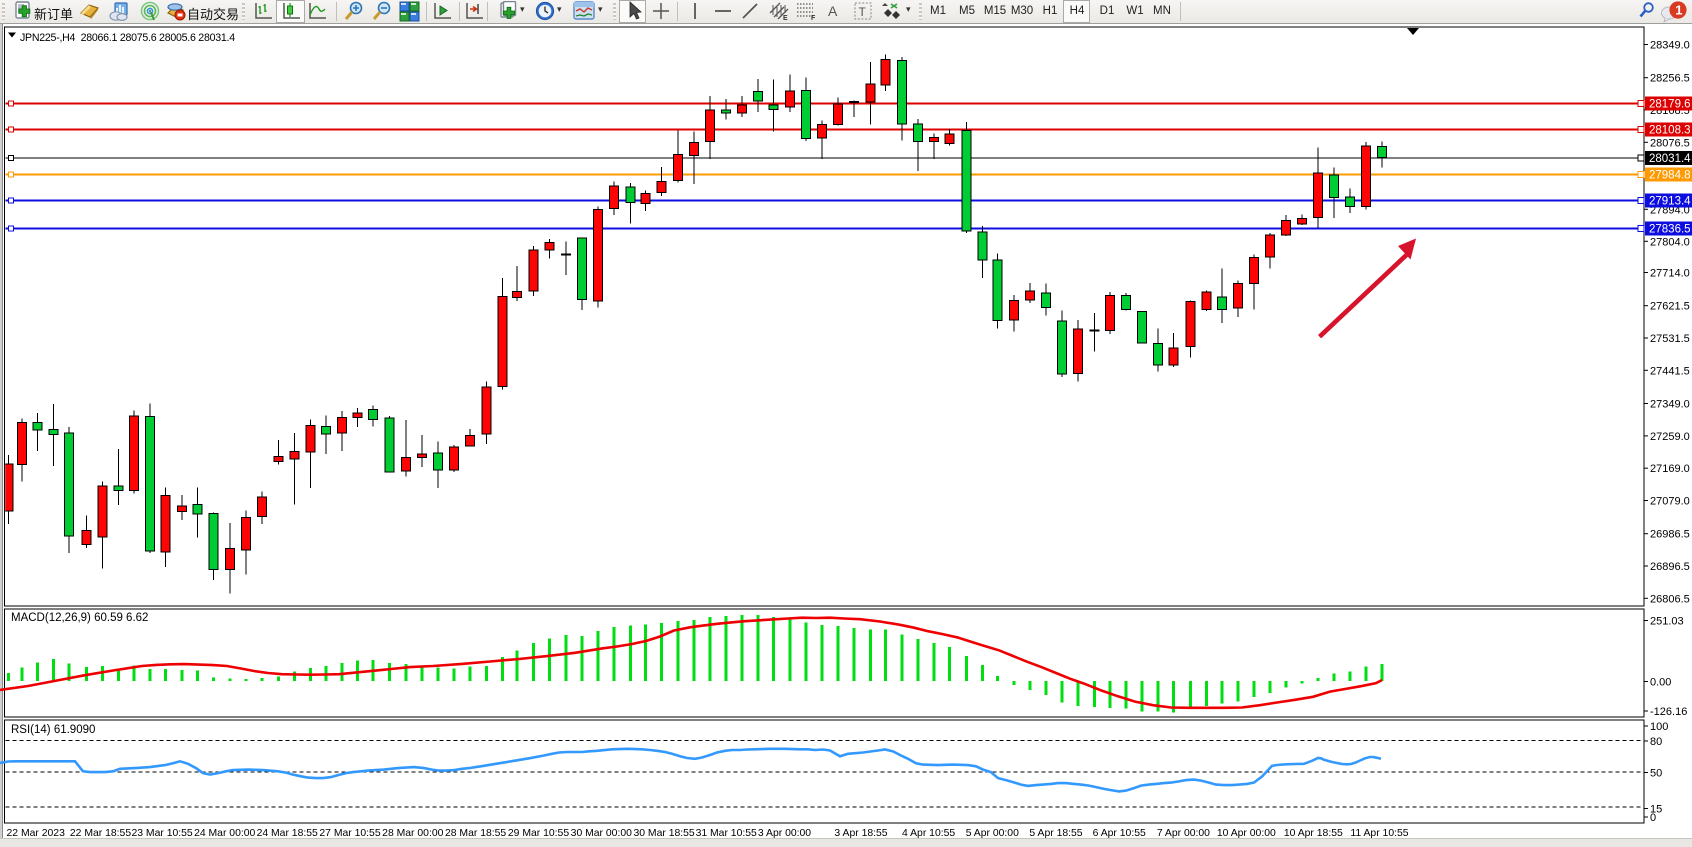  Describe the element at coordinates (1670, 339) in the screenshot. I see `svg-text: 27531.5` at that location.